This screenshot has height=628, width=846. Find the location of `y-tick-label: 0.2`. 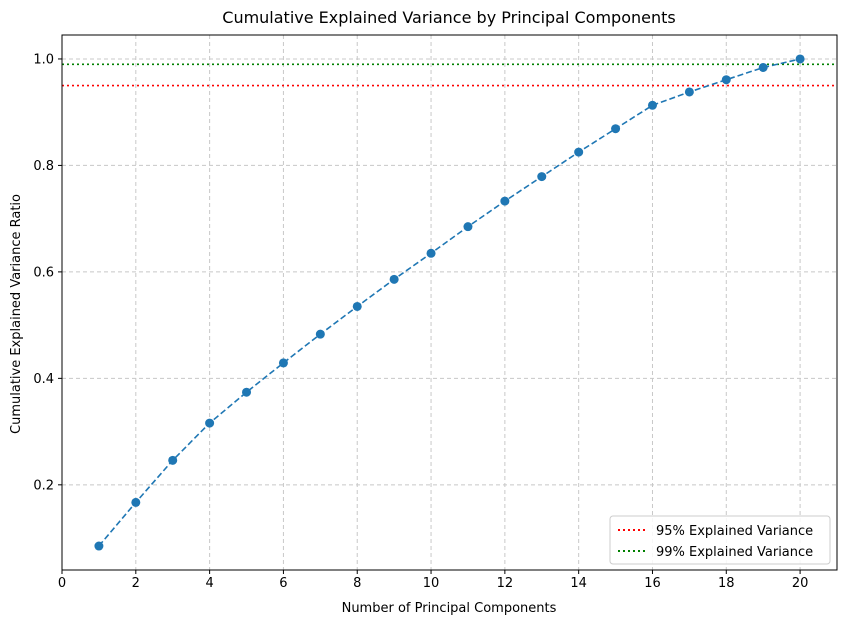

y-tick-label: 0.2 is located at coordinates (43, 485).